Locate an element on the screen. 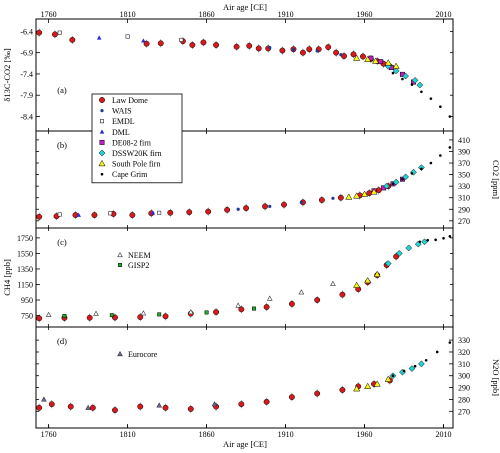 The image size is (500, 453). y-tick-label: 1750 is located at coordinates (25, 238).